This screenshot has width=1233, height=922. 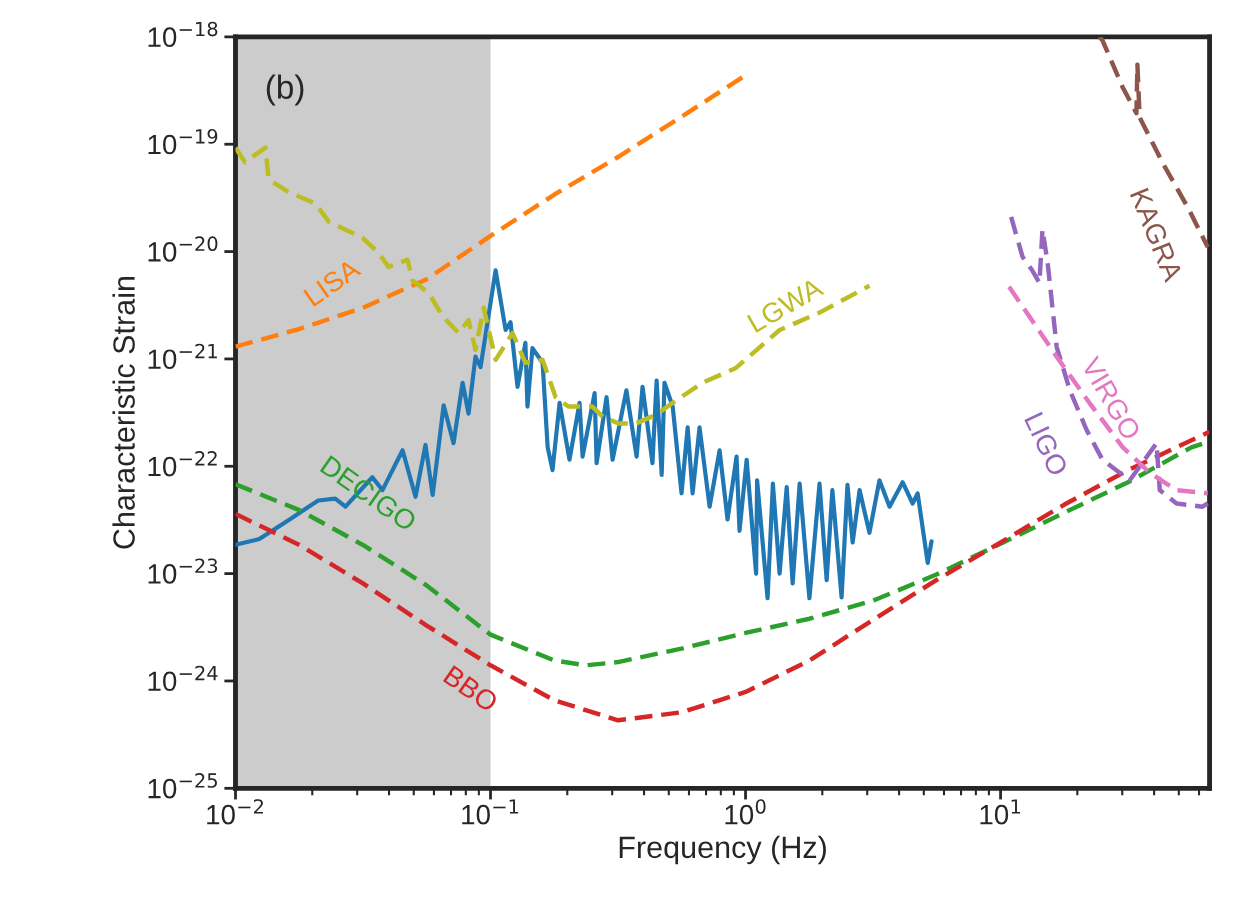 I want to click on y-tick-label: 10$^{−18}$, so click(x=183, y=34).